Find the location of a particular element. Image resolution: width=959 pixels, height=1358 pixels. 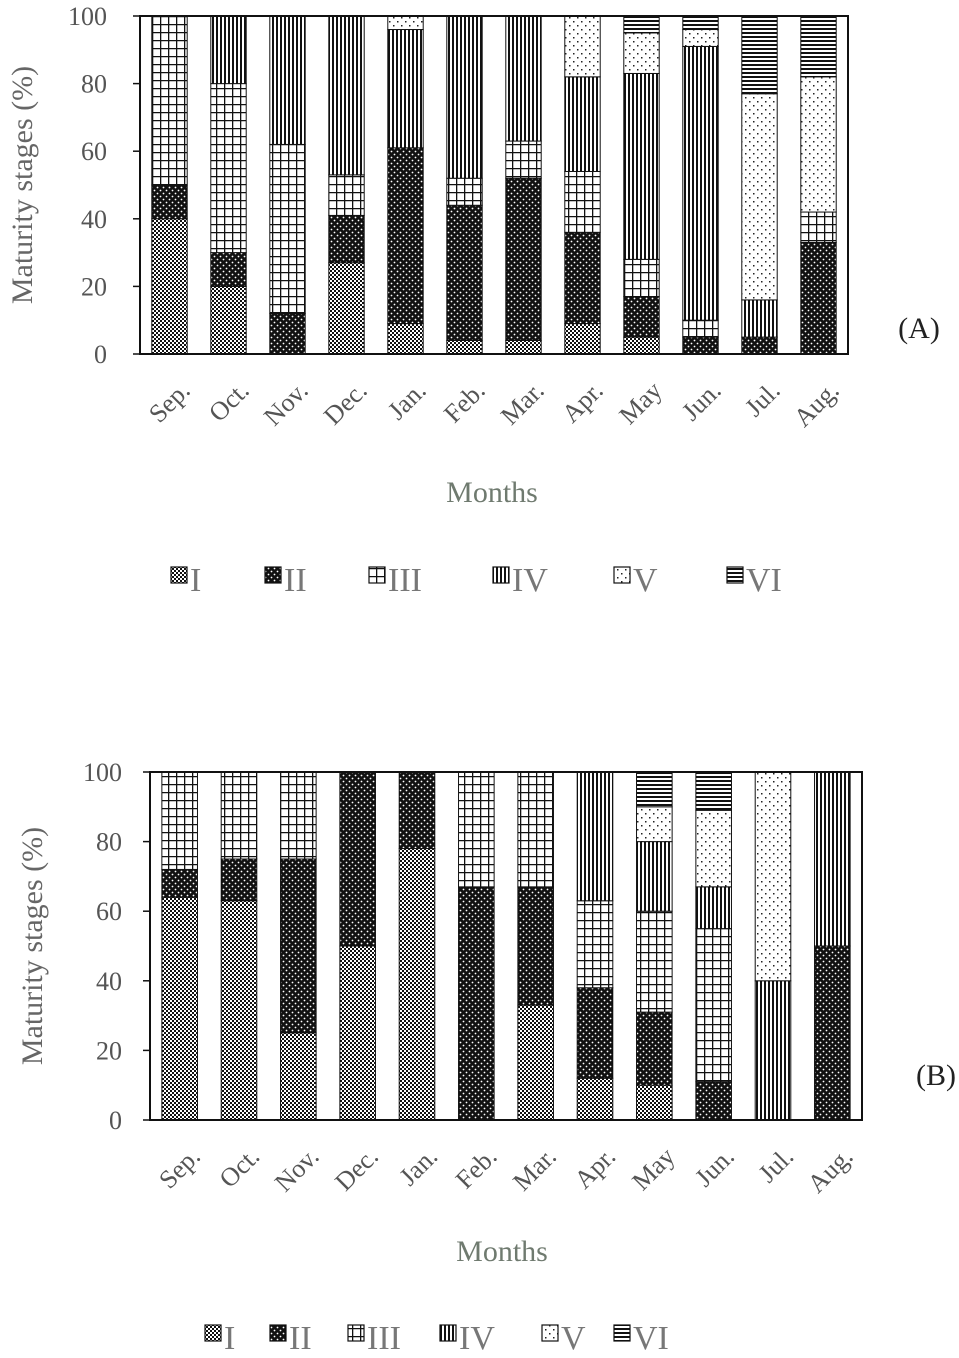

legend-swatch-iv is located at coordinates (448, 1333).